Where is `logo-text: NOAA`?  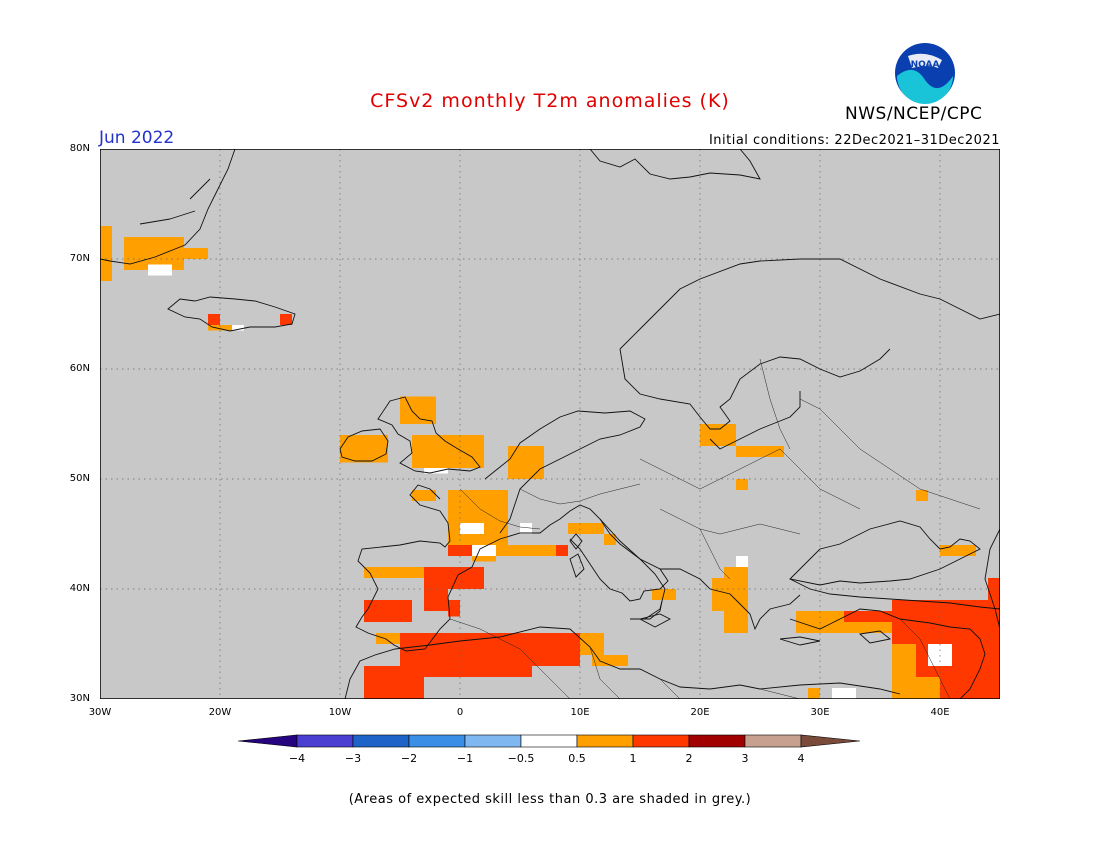 logo-text: NOAA is located at coordinates (925, 65).